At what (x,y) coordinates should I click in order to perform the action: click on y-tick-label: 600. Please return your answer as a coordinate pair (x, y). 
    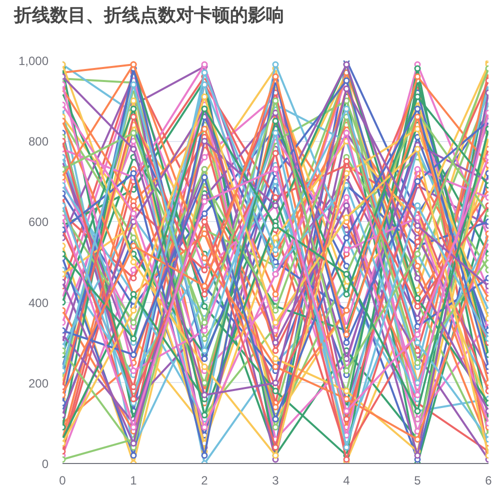
    Looking at the image, I should click on (38, 222).